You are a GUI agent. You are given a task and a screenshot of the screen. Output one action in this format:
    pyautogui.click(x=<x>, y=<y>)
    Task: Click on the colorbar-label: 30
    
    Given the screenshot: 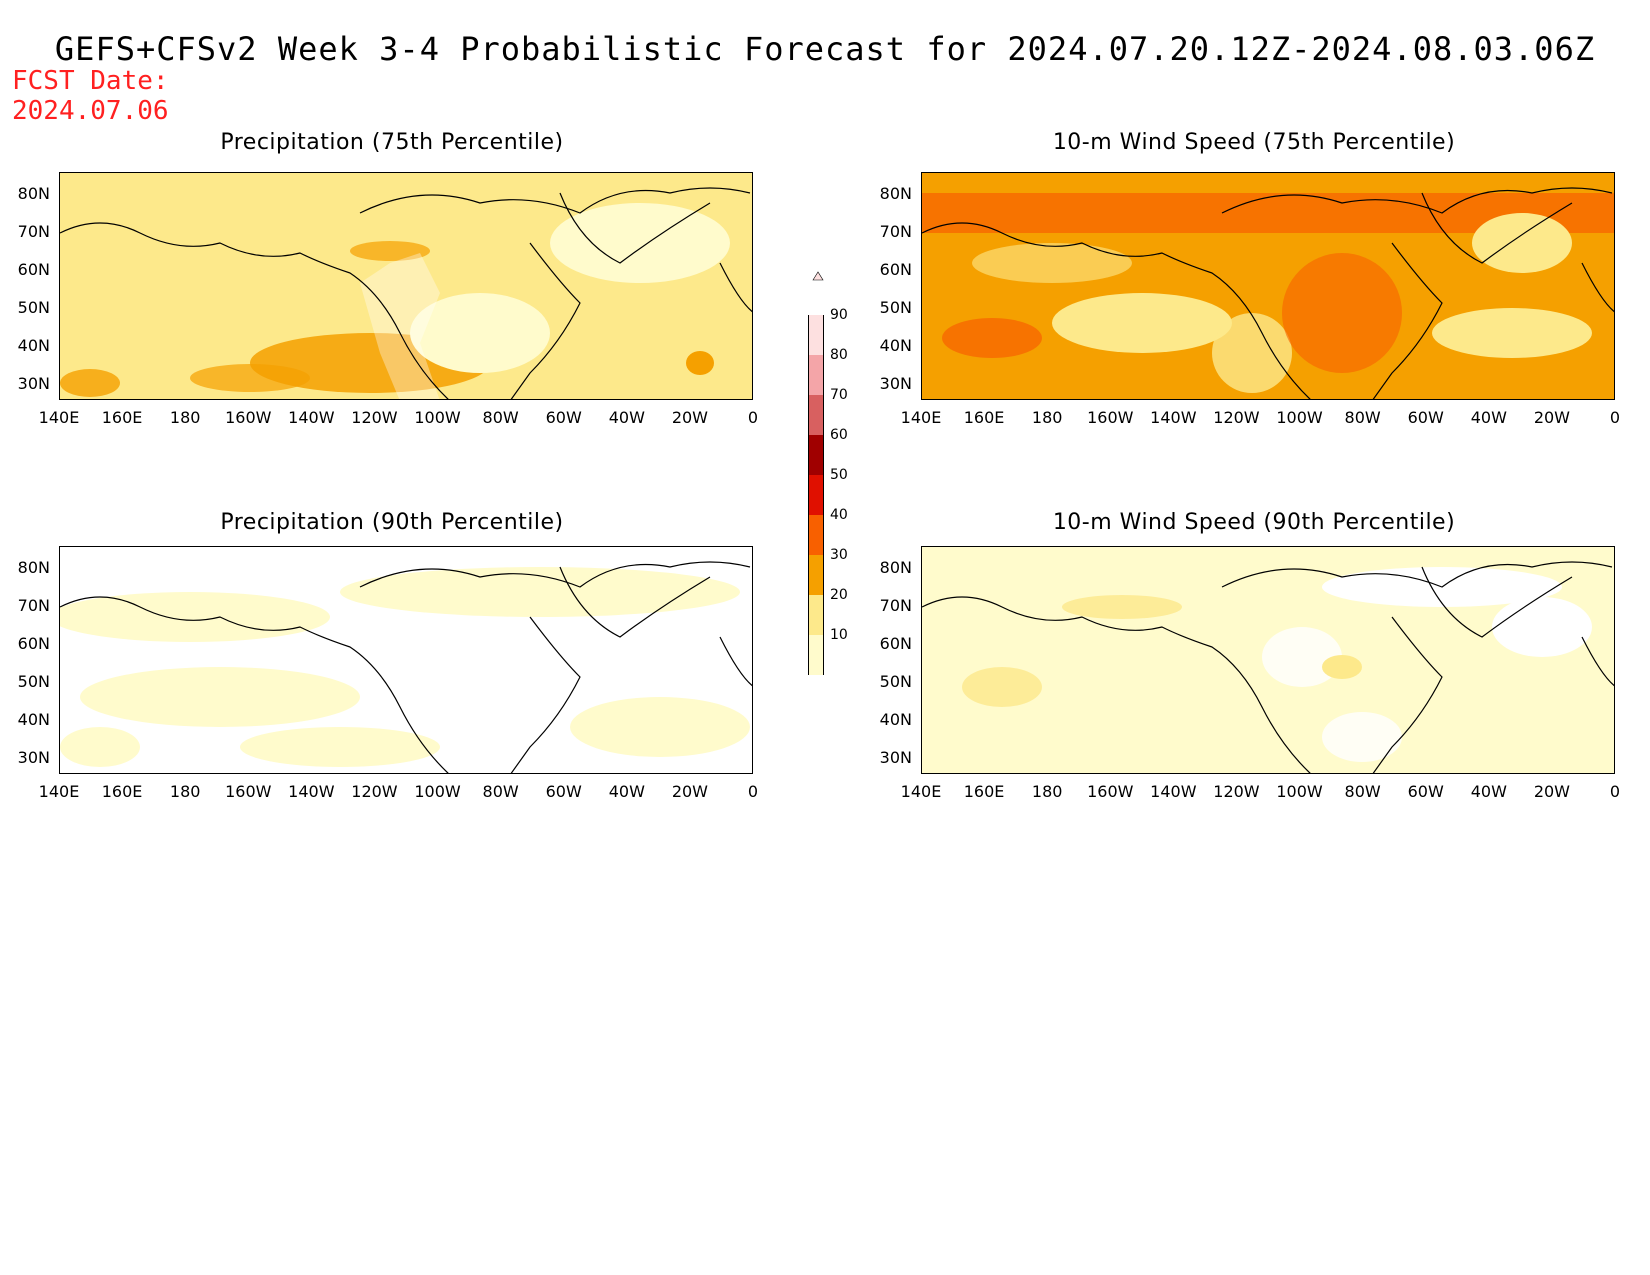 What is the action you would take?
    pyautogui.click(x=839, y=555)
    